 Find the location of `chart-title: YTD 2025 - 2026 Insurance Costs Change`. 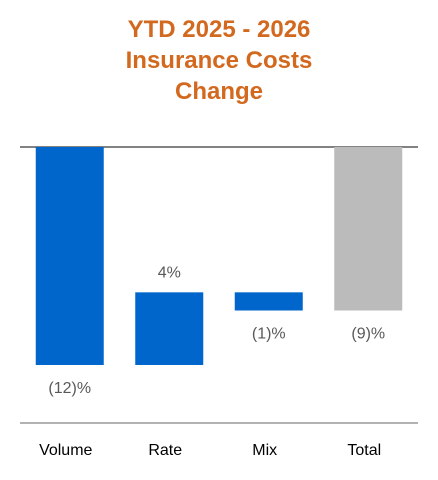

chart-title: YTD 2025 - 2026 Insurance Costs Change is located at coordinates (219, 60).